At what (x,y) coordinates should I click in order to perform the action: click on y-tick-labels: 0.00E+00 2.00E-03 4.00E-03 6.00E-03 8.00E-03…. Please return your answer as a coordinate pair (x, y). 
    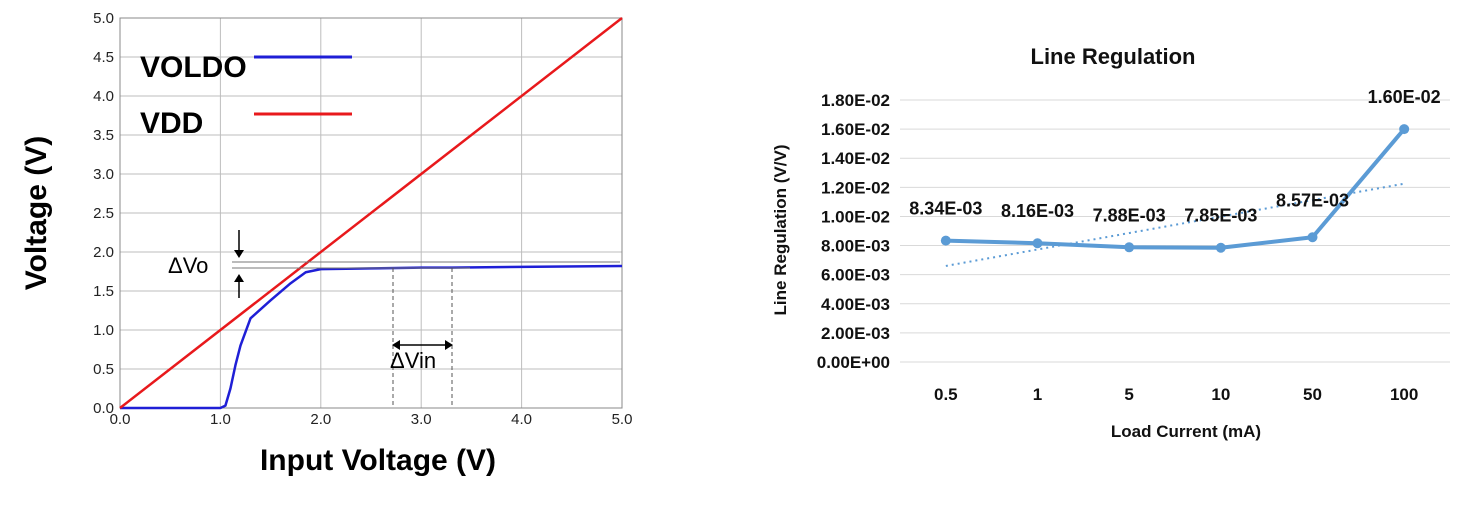
    Looking at the image, I should click on (853, 231).